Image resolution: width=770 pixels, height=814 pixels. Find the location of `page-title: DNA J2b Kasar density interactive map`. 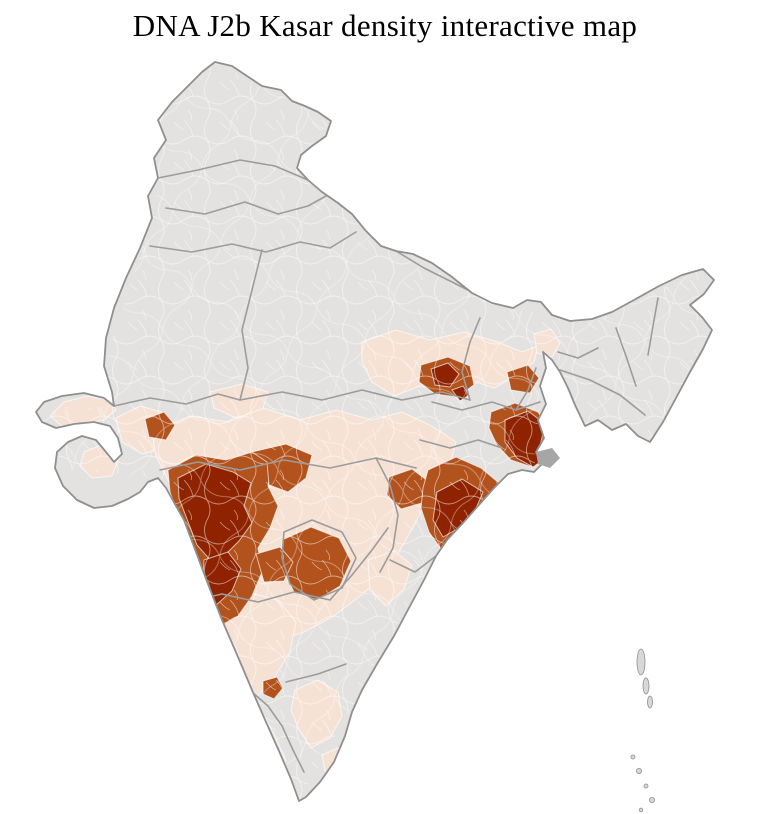

page-title: DNA J2b Kasar density interactive map is located at coordinates (385, 25).